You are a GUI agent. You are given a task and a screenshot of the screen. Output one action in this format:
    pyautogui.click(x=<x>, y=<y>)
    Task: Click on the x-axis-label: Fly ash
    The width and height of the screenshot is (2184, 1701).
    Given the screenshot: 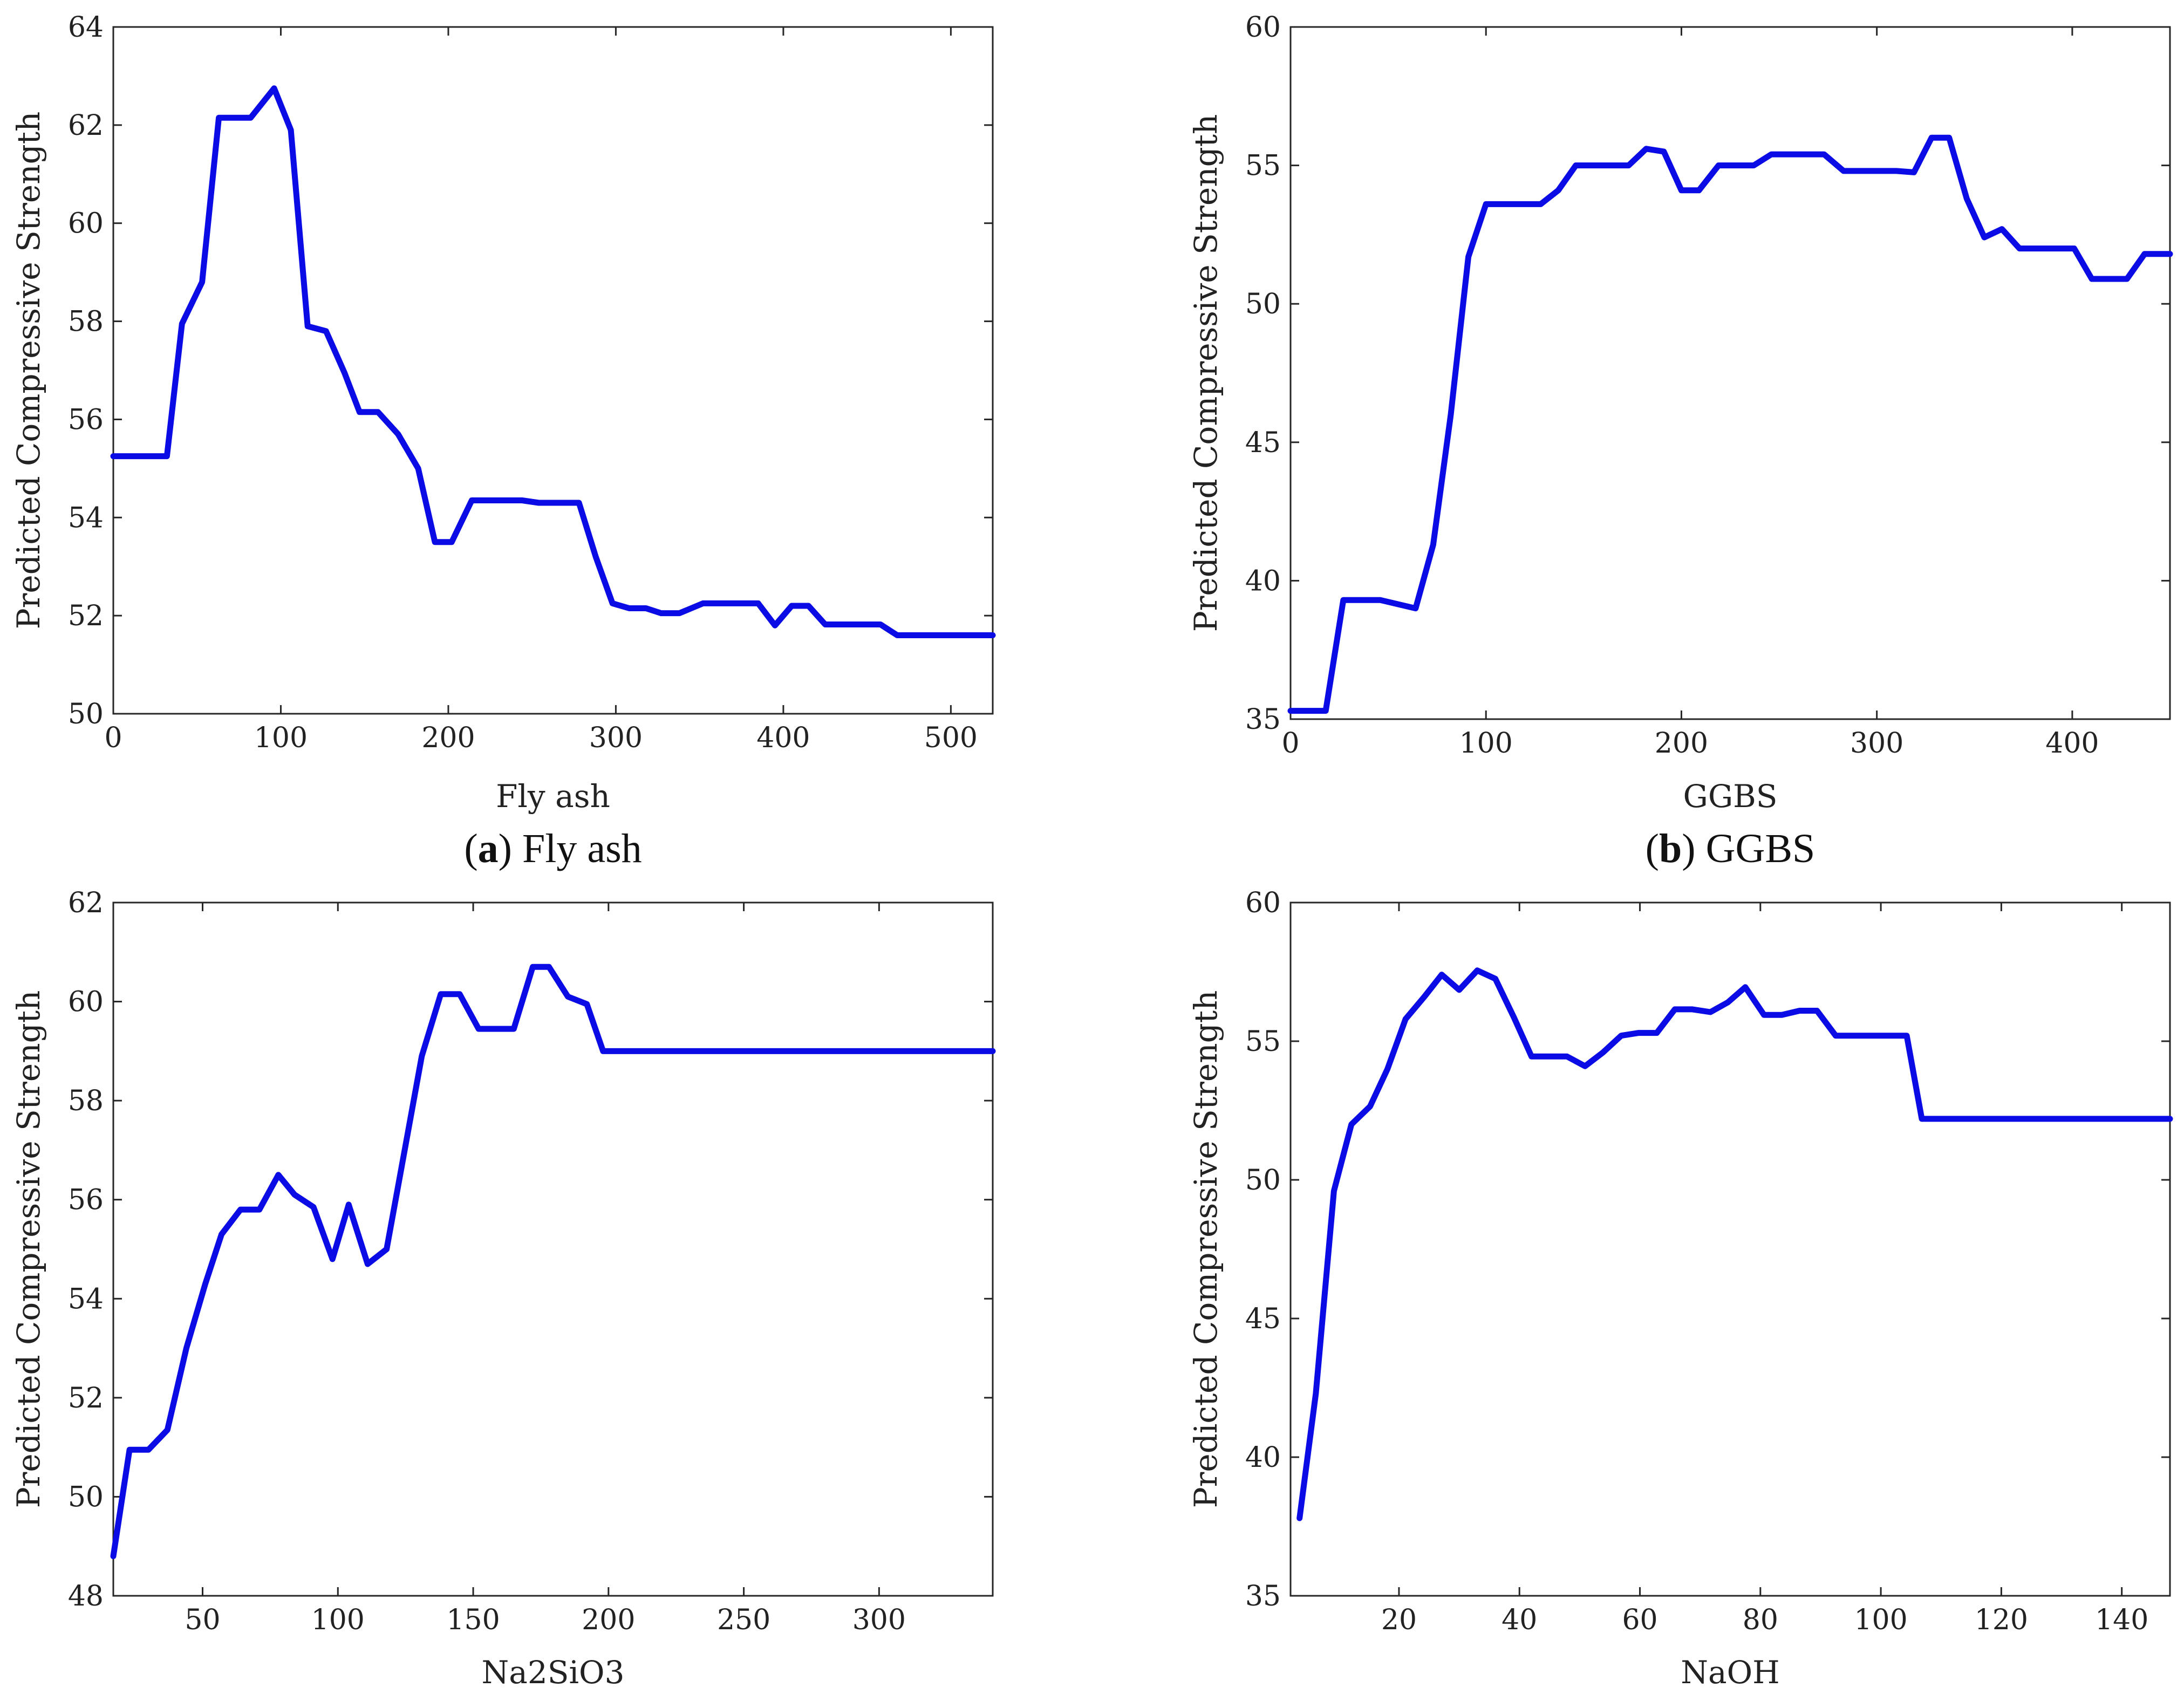 What is the action you would take?
    pyautogui.click(x=553, y=796)
    